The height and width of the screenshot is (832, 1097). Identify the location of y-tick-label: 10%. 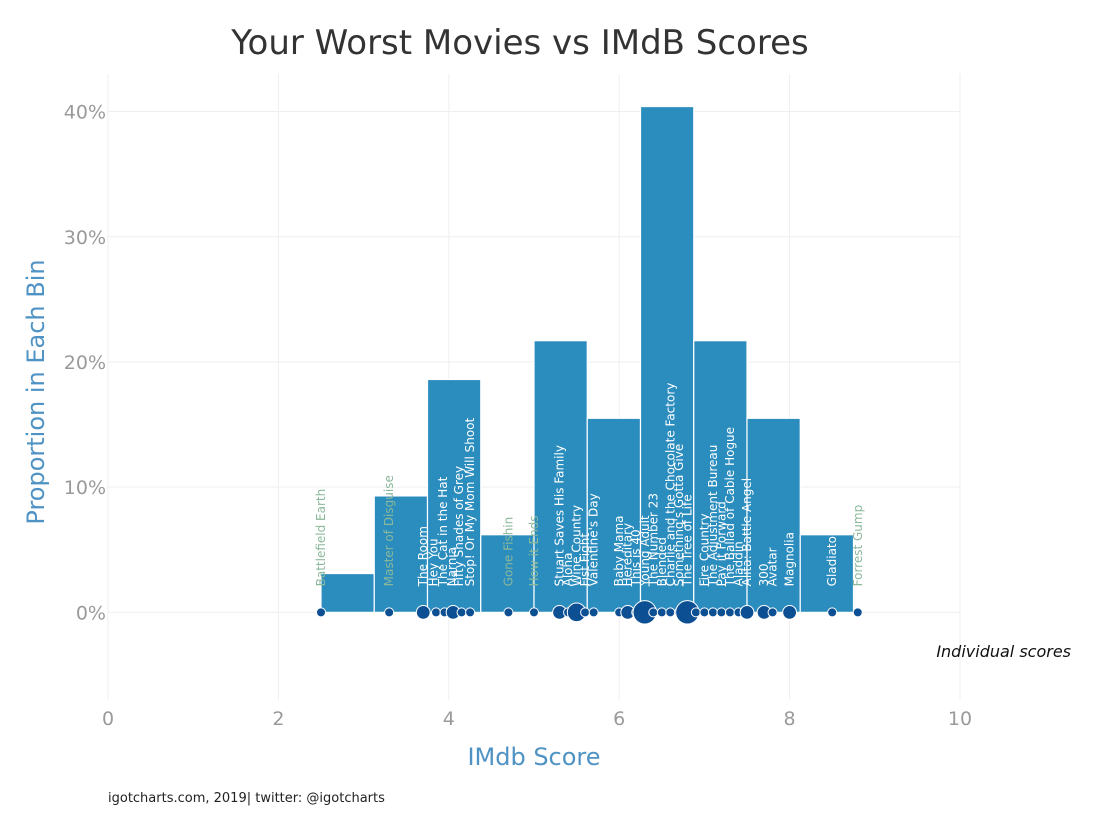
(85, 488).